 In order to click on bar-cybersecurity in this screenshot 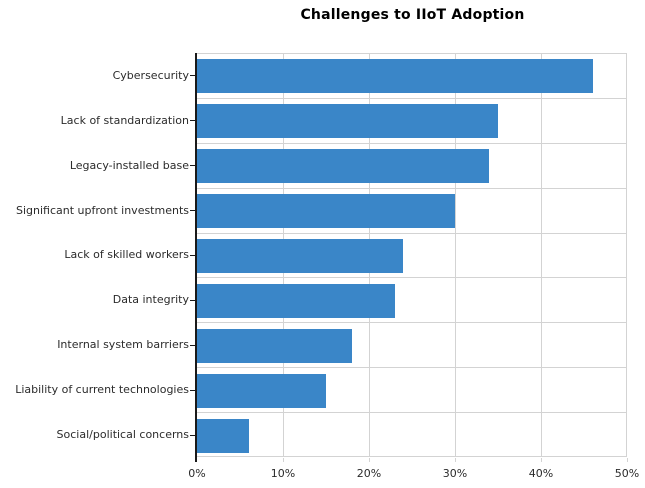, I will do `click(395, 76)`.